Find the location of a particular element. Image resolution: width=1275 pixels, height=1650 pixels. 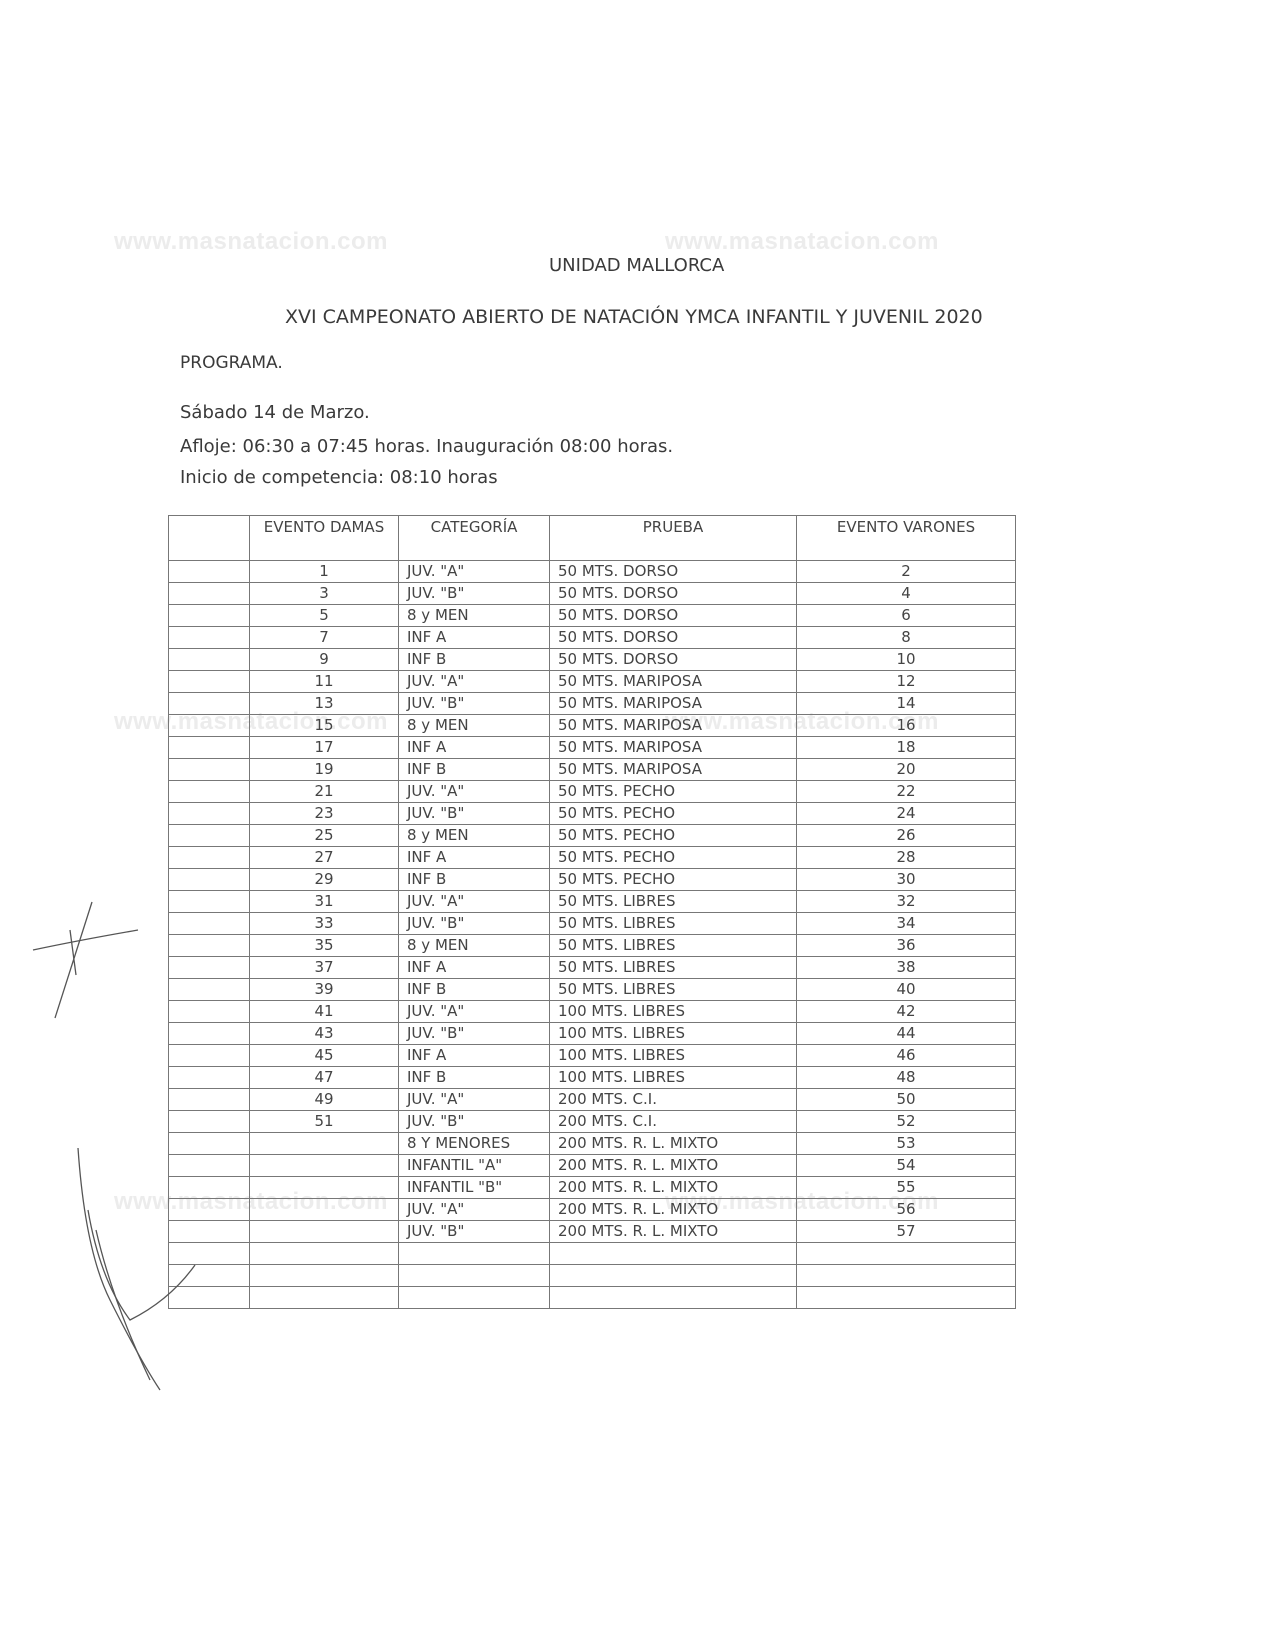

category-cell: INFANTIL "A" is located at coordinates (474, 1165).